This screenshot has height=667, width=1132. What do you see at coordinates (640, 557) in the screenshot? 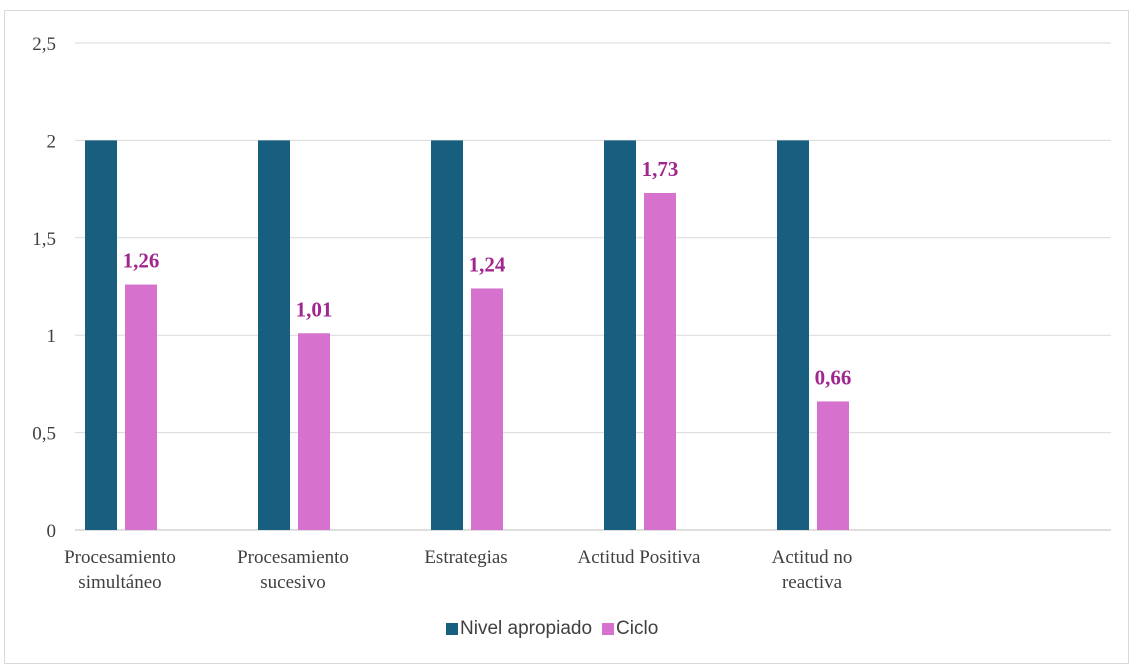
I see `x-category-label: Actitud Positiva` at bounding box center [640, 557].